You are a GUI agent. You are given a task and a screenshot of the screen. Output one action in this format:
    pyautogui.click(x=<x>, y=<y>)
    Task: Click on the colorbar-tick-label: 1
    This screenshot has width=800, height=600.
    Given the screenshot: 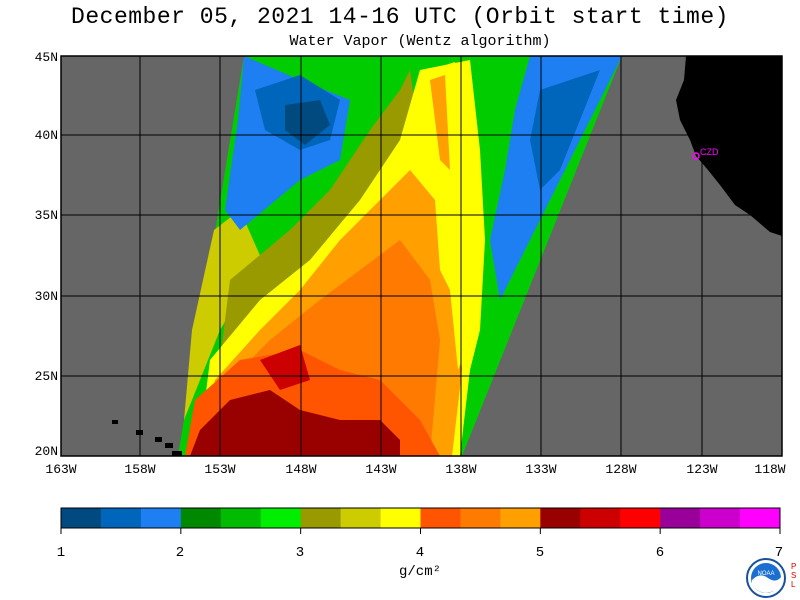 What is the action you would take?
    pyautogui.click(x=61, y=553)
    